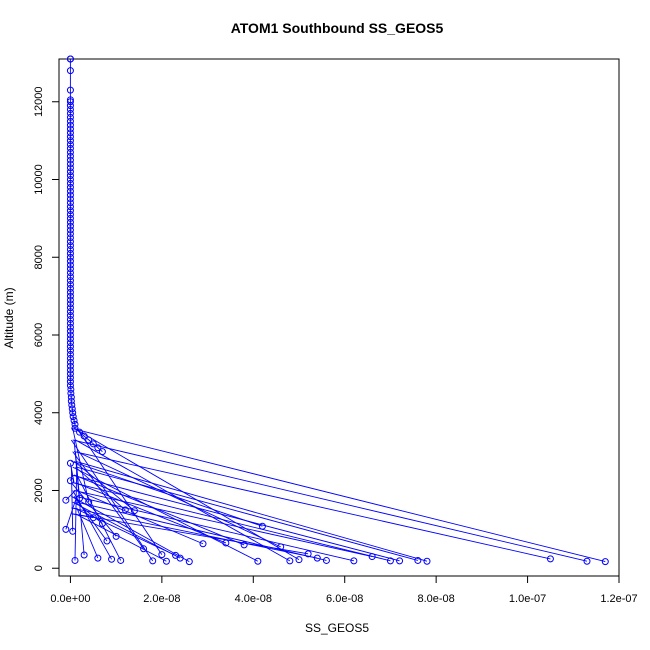 The image size is (650, 650). I want to click on x-axis-label: SS_GEOS5, so click(337, 628).